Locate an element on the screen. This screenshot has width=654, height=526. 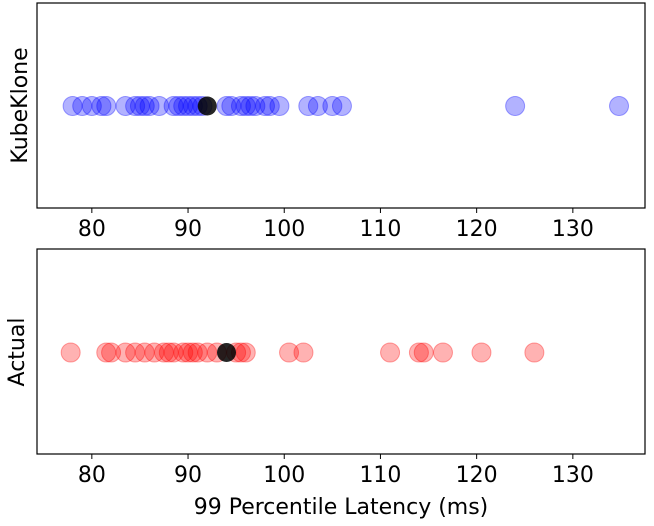
points-kubeklone is located at coordinates (346, 106).